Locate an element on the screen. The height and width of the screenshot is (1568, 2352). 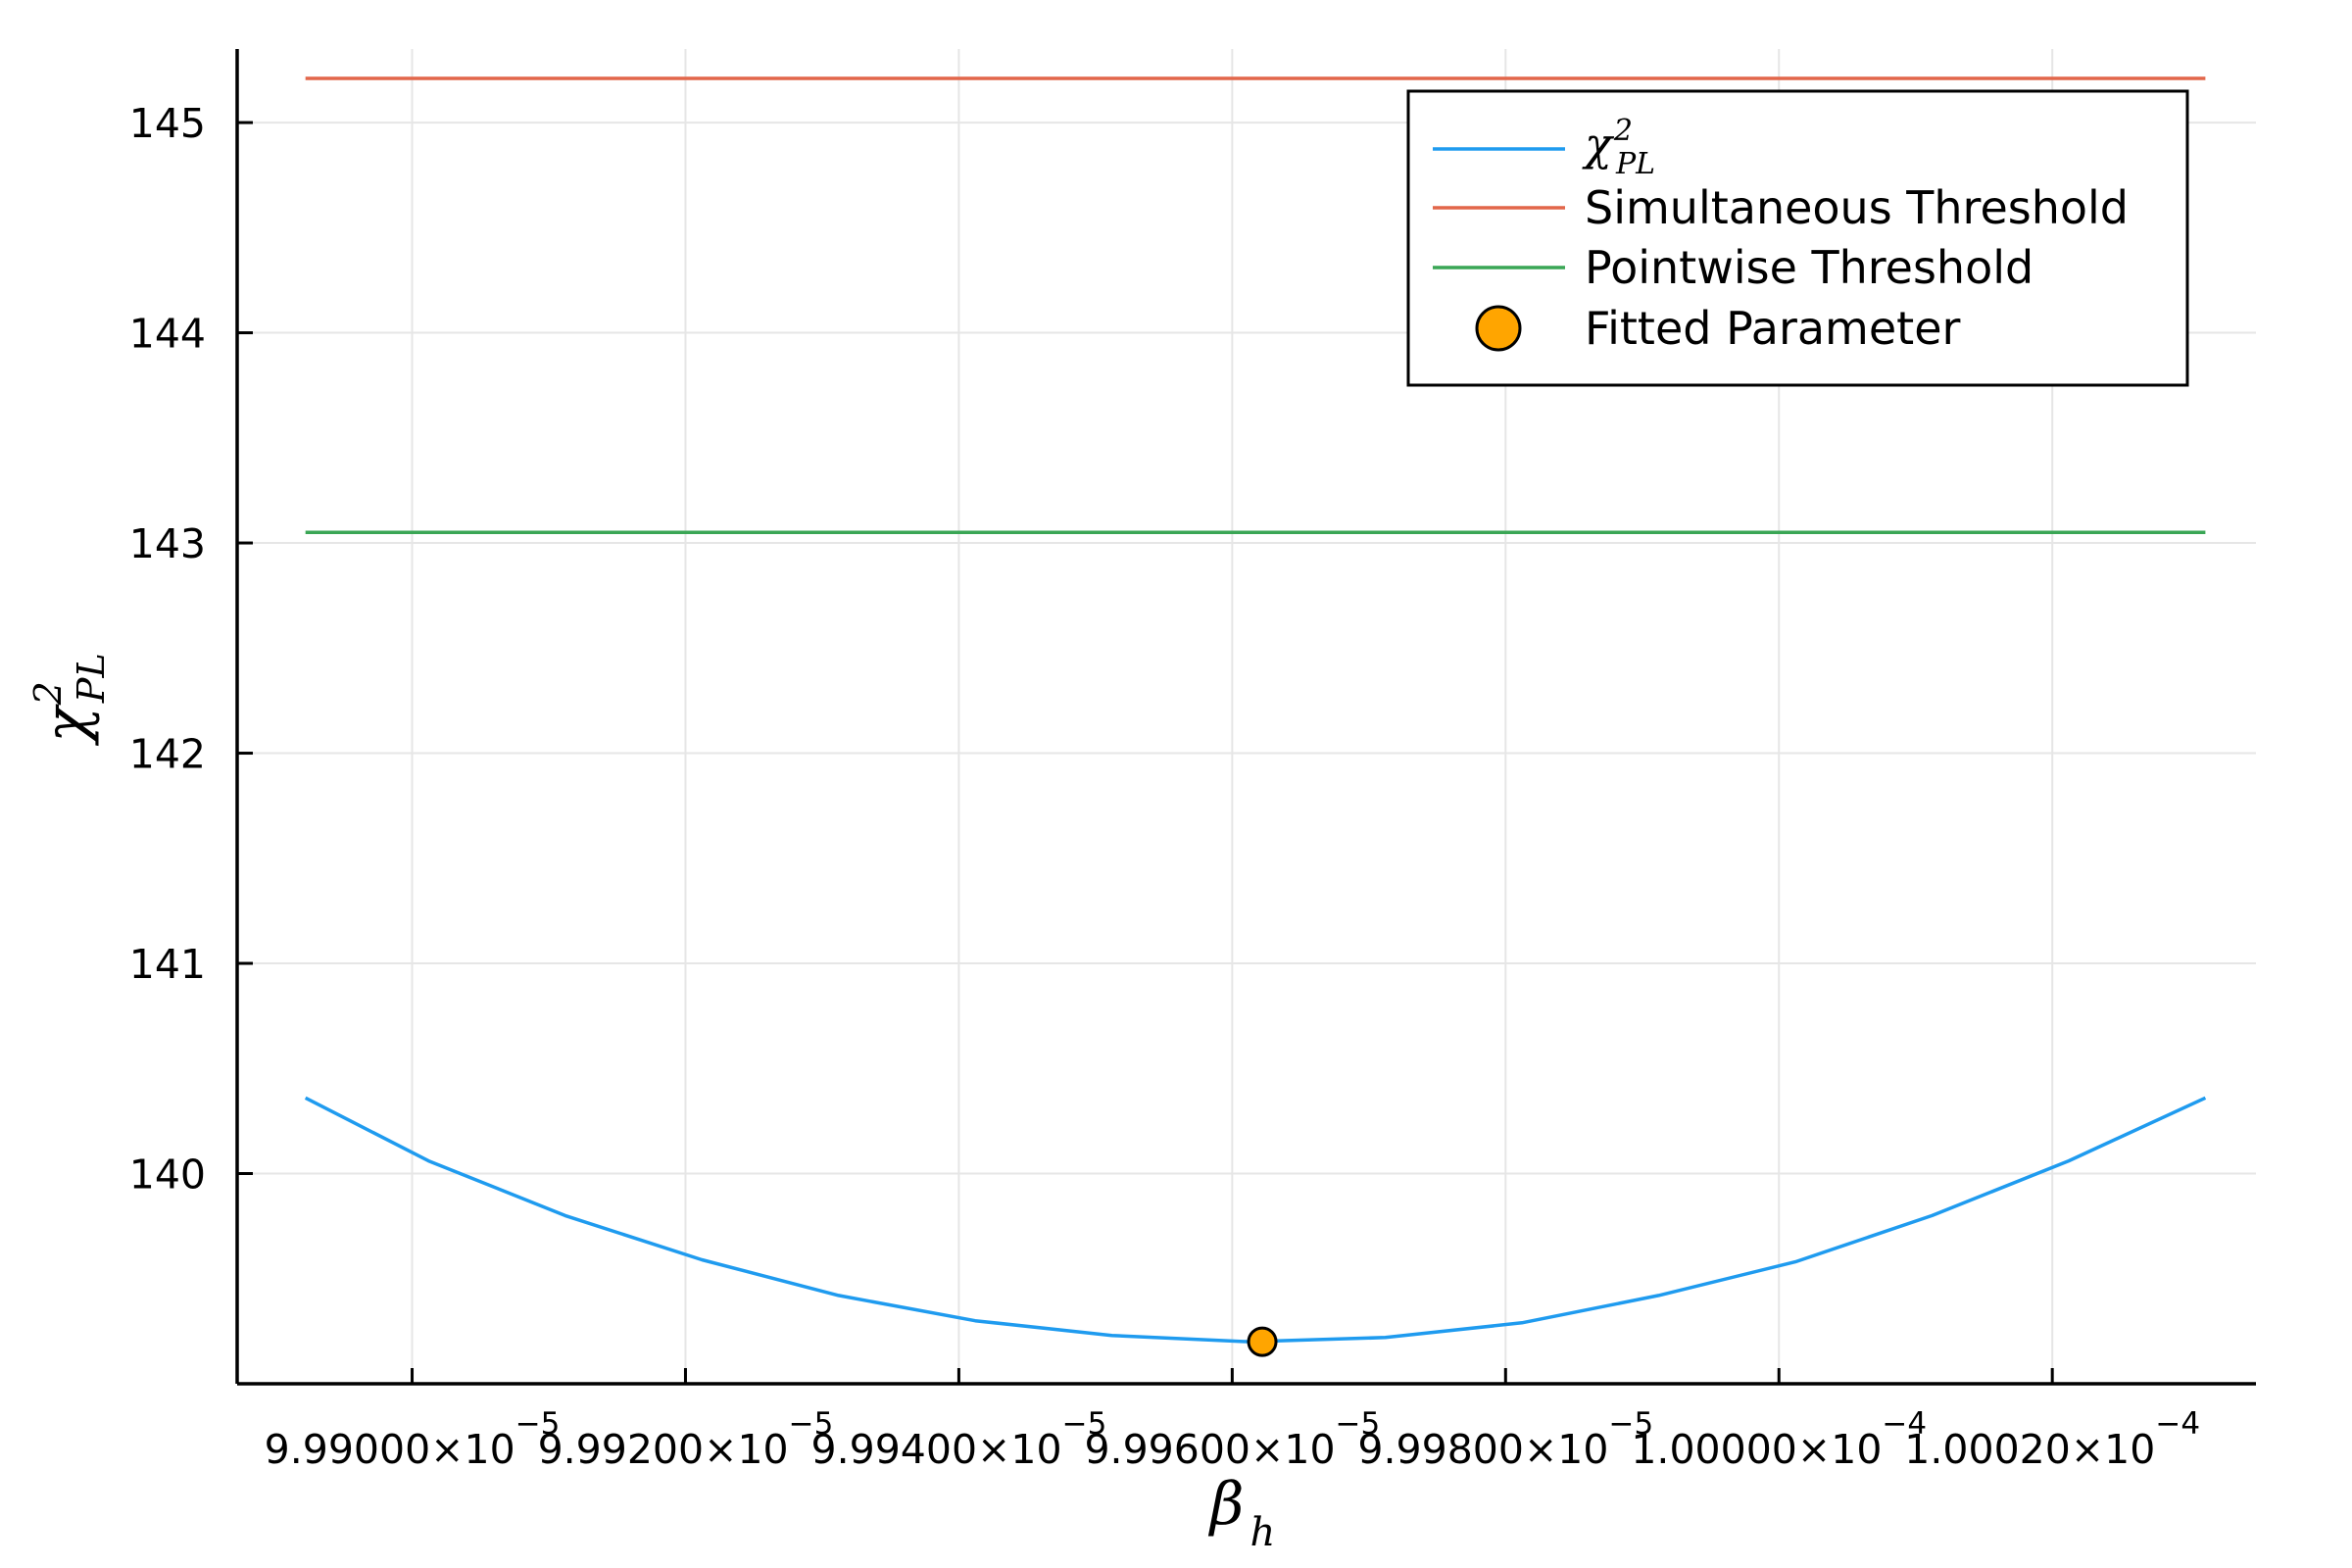
x-tick-label: 9.99800×10⁻⁵ is located at coordinates (1505, 1439).